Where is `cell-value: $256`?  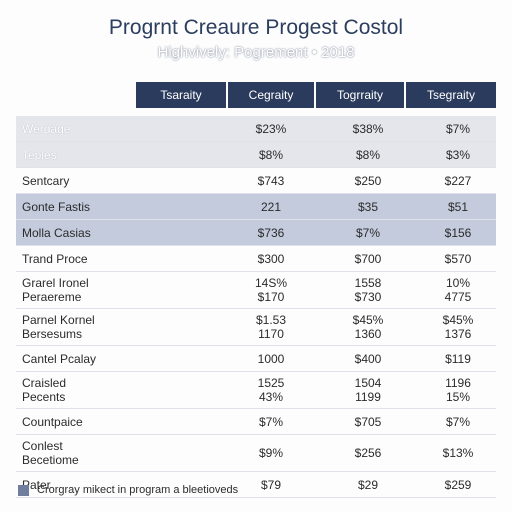
cell-value: $256 is located at coordinates (368, 453).